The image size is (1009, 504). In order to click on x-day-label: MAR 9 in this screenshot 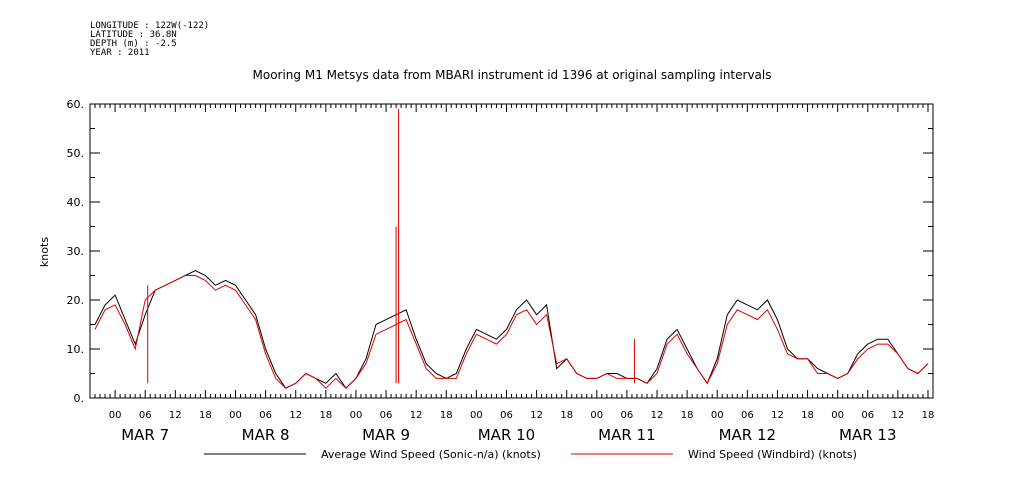, I will do `click(386, 435)`.